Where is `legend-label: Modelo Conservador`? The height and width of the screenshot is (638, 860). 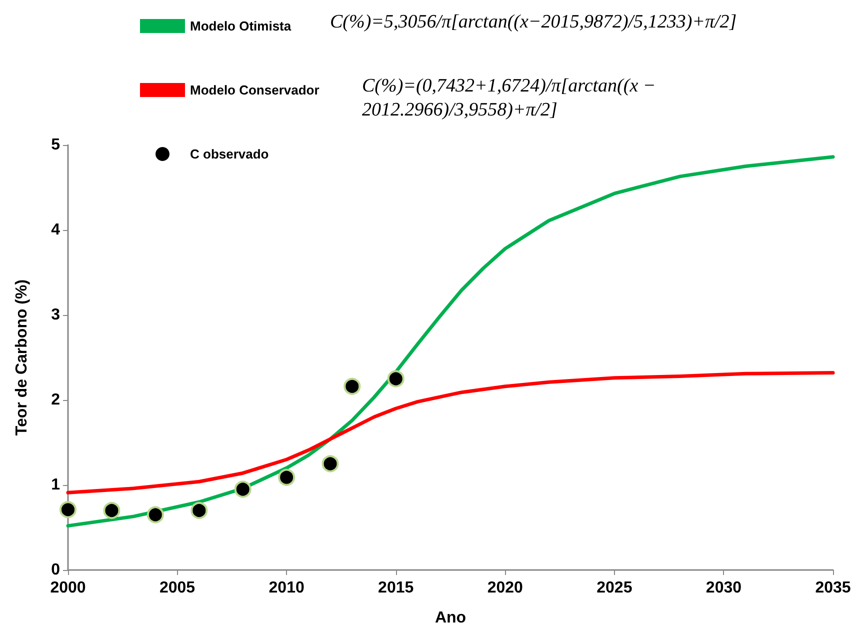
legend-label: Modelo Conservador is located at coordinates (255, 90).